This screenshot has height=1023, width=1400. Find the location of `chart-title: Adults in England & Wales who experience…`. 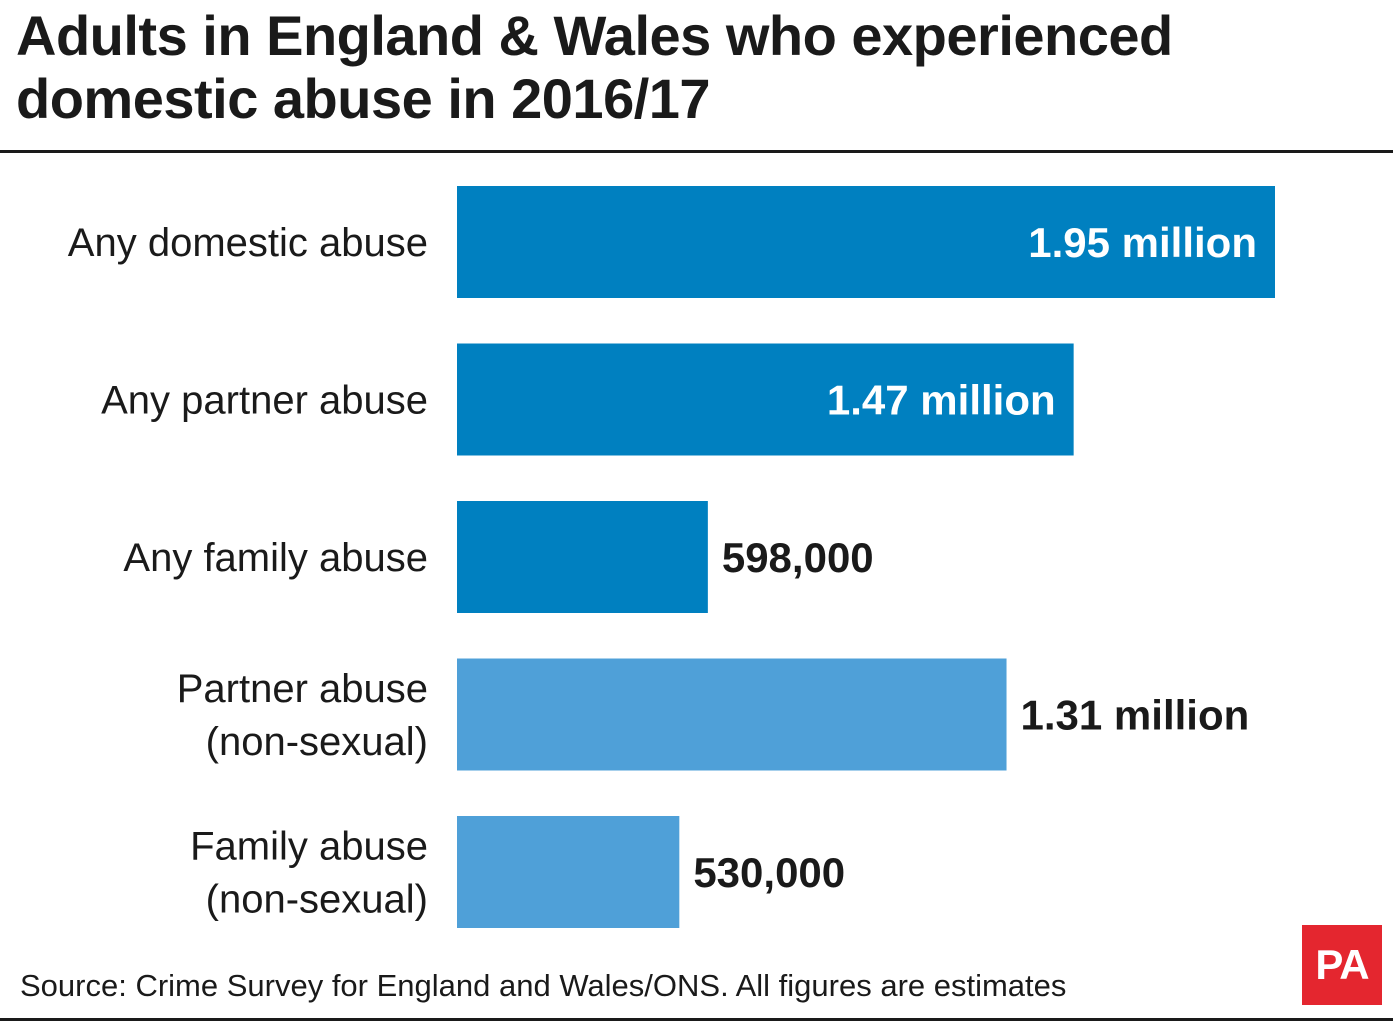

chart-title: Adults in England & Wales who experience… is located at coordinates (594, 67).